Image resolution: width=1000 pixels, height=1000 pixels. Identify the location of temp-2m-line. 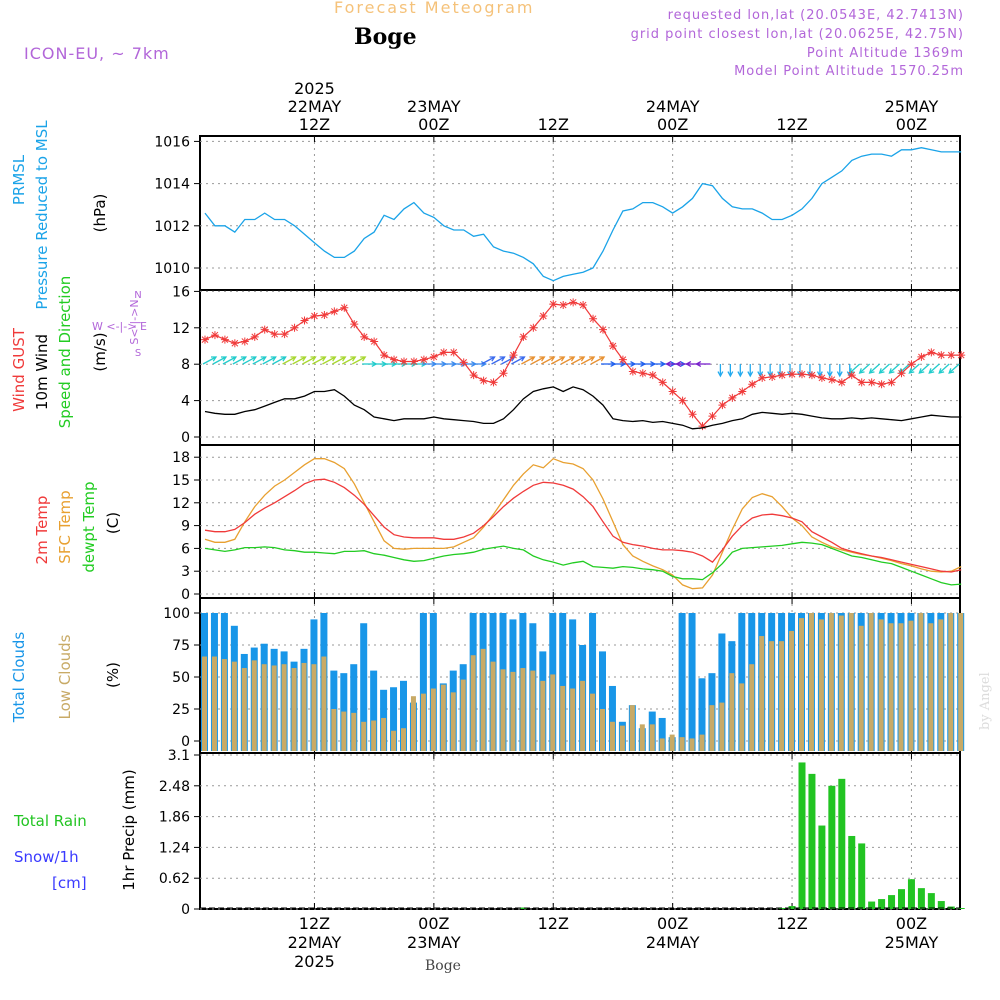
(583, 525).